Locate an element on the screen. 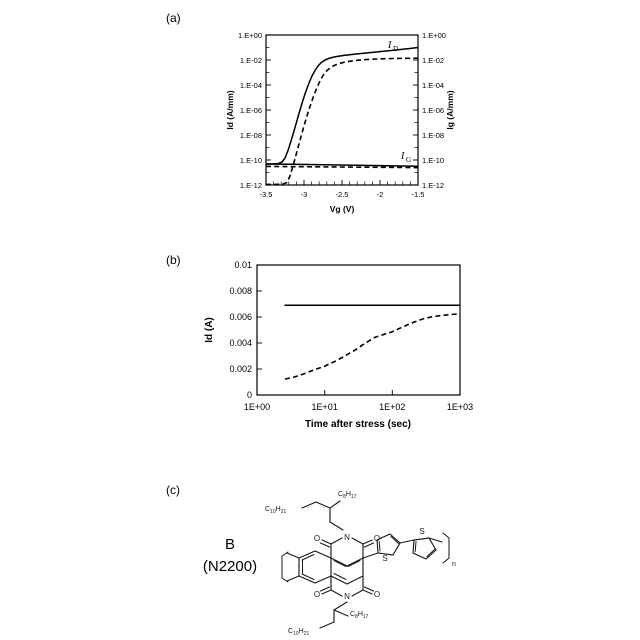 The height and width of the screenshot is (640, 640). y2tick-label: 1.E-06 is located at coordinates (433, 110).